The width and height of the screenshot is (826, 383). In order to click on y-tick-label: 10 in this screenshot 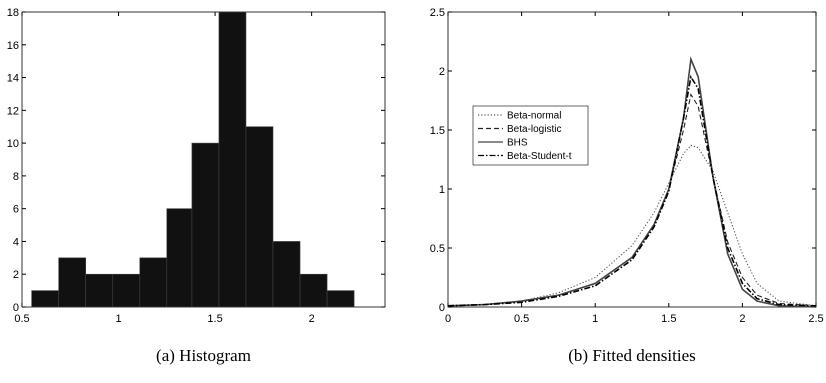, I will do `click(13, 144)`.